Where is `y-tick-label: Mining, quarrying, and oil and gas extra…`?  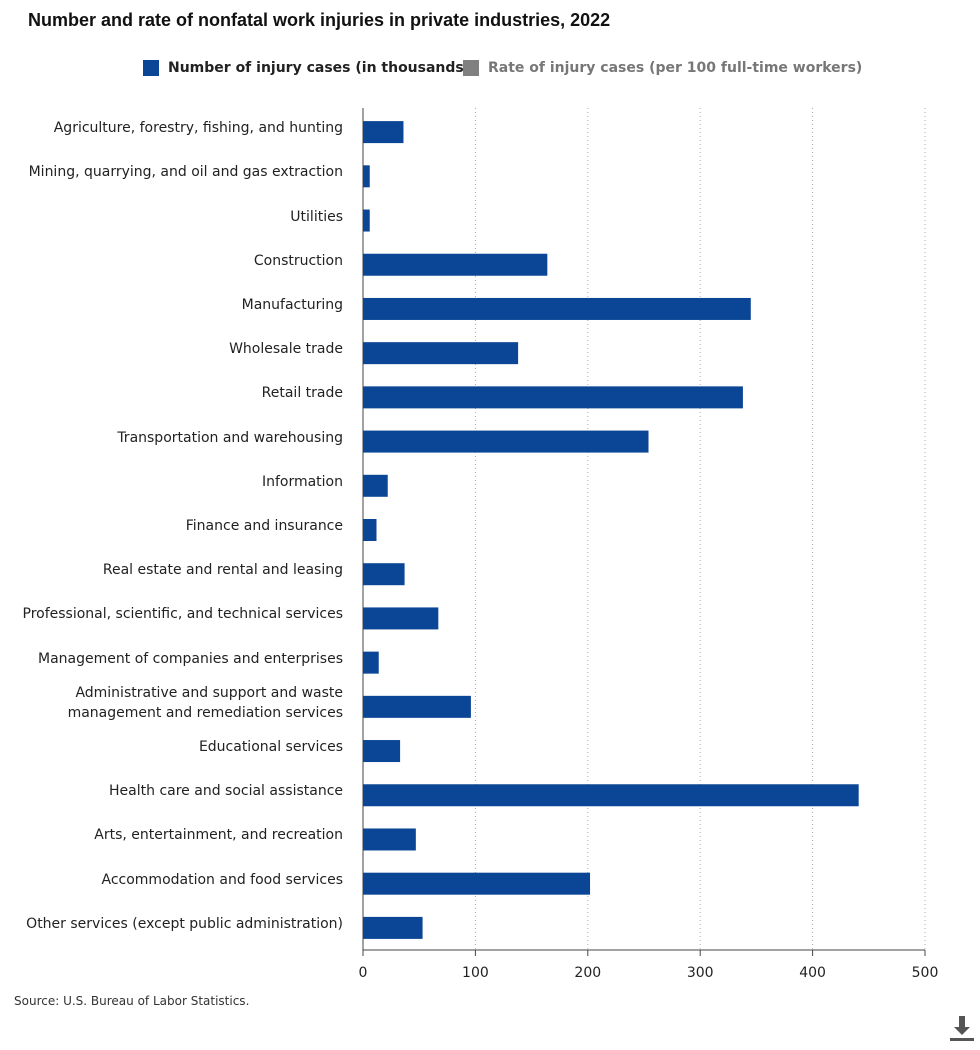 y-tick-label: Mining, quarrying, and oil and gas extra… is located at coordinates (185, 172).